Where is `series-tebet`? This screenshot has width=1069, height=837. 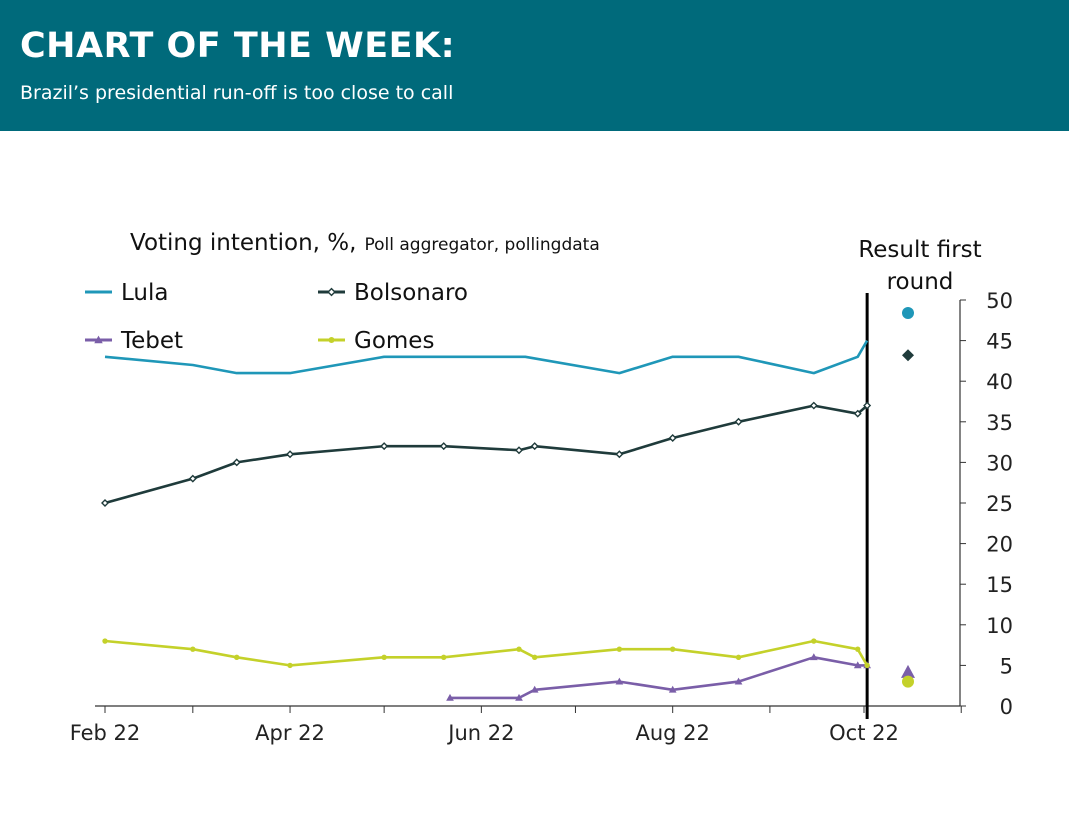
series-tebet is located at coordinates (658, 677).